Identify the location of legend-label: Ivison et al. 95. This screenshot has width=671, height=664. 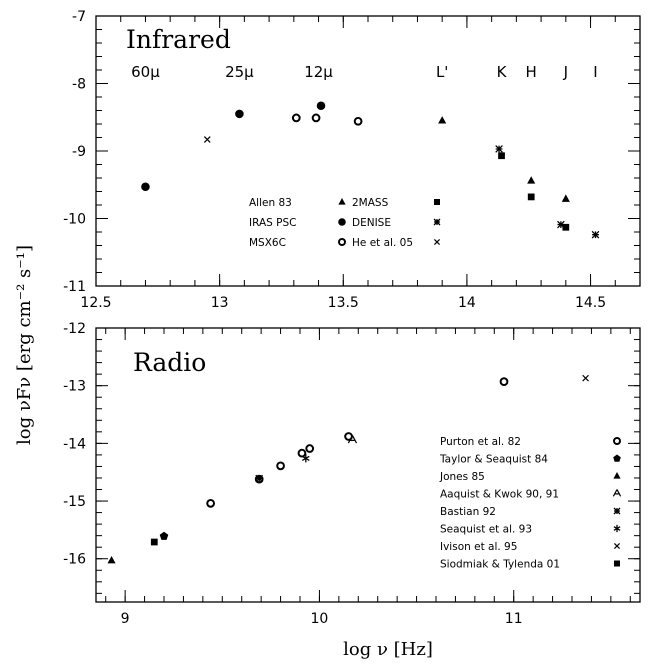
(478, 547).